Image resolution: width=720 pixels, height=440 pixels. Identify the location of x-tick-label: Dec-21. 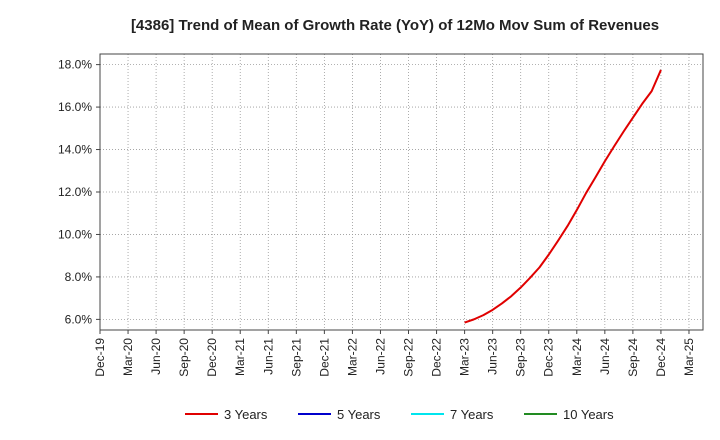
(324, 357).